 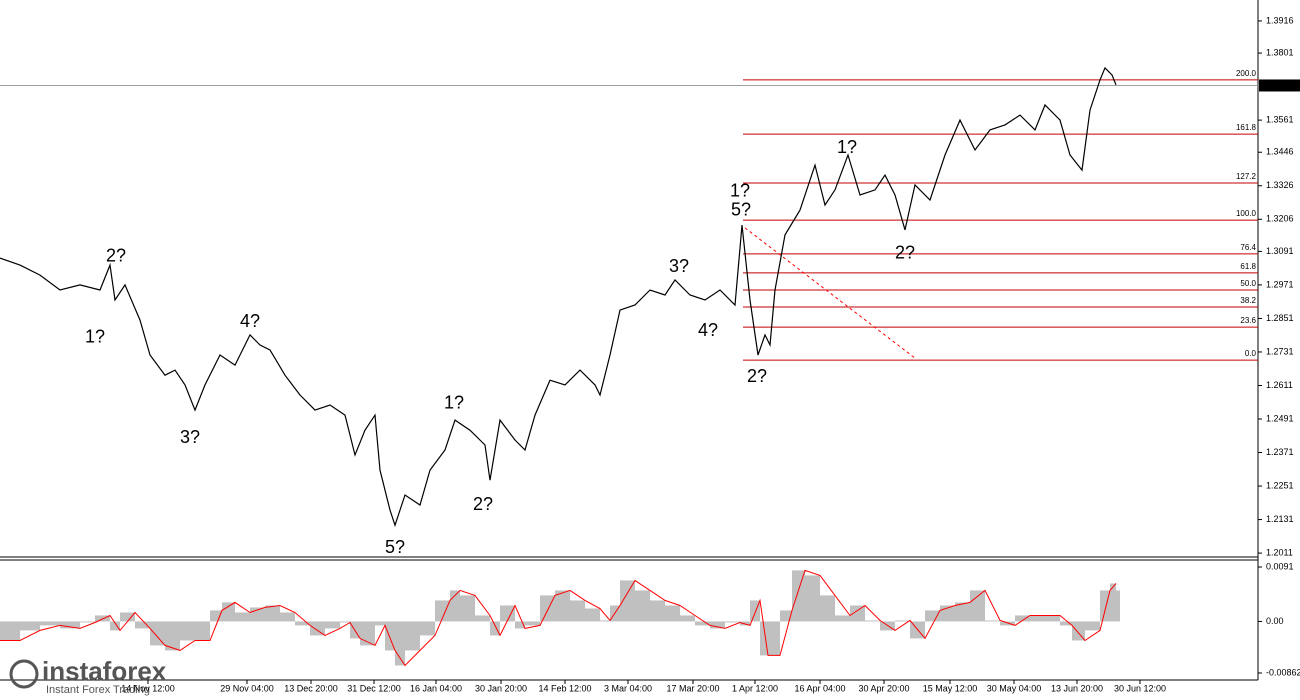 What do you see at coordinates (741, 210) in the screenshot?
I see `wave-label: 5?` at bounding box center [741, 210].